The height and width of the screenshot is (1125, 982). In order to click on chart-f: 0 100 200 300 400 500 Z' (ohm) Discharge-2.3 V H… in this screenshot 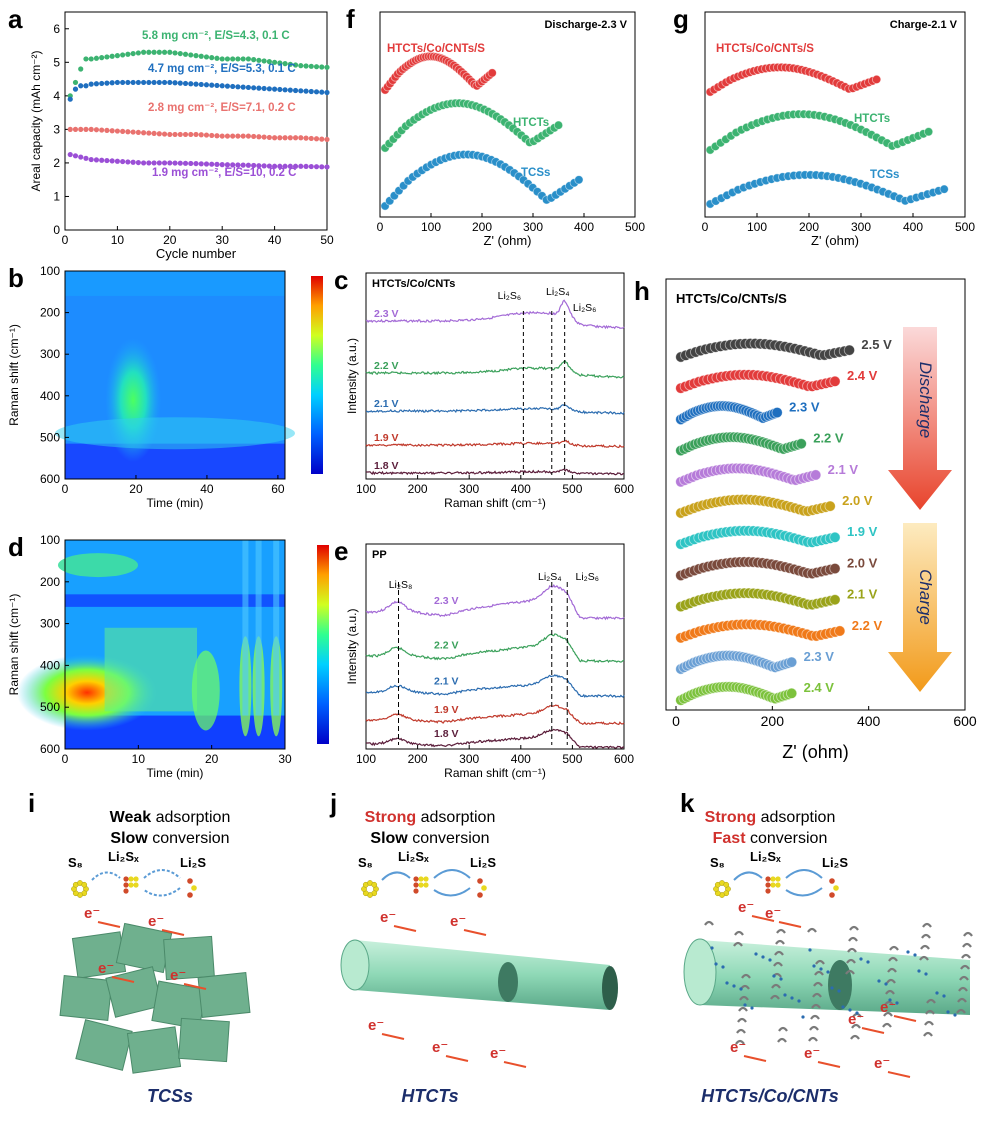, I will do `click(511, 129)`.